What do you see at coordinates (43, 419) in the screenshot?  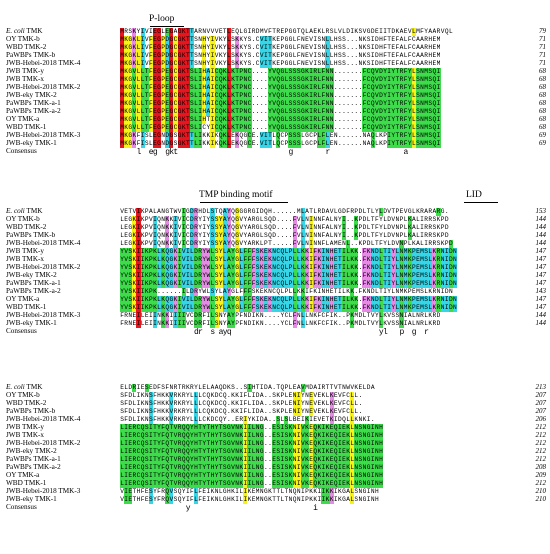 I see `sequence-name: JWB-Hebei-2018 TMK-4` at bounding box center [43, 419].